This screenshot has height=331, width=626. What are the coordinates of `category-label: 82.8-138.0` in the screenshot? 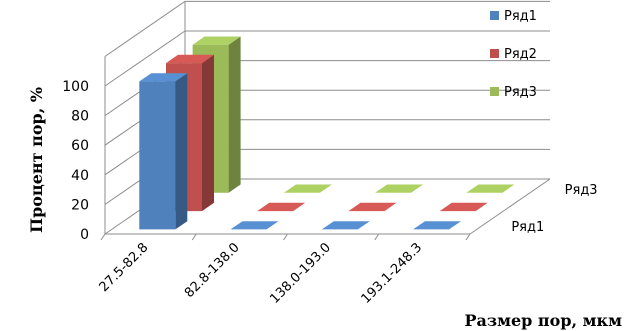 It's located at (212, 270).